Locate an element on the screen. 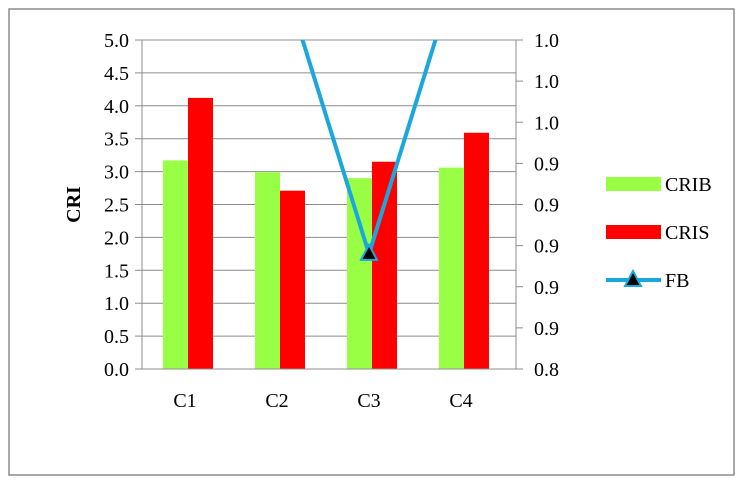 Image resolution: width=743 pixels, height=489 pixels. y-axis-title: CRI is located at coordinates (74, 204).